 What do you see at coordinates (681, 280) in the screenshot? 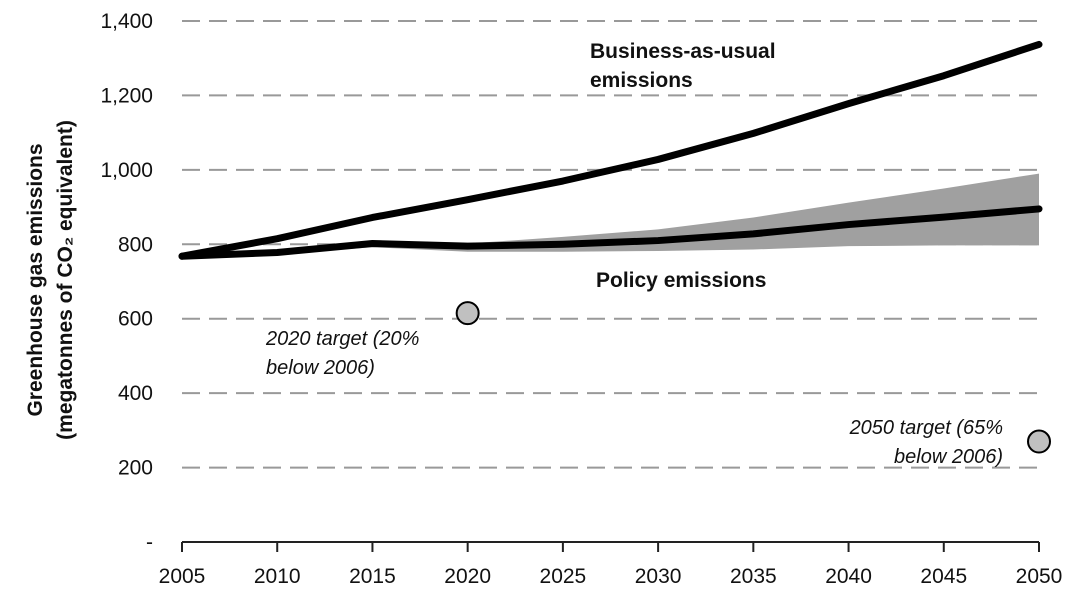
I see `policy-series-label: Policy emissions` at bounding box center [681, 280].